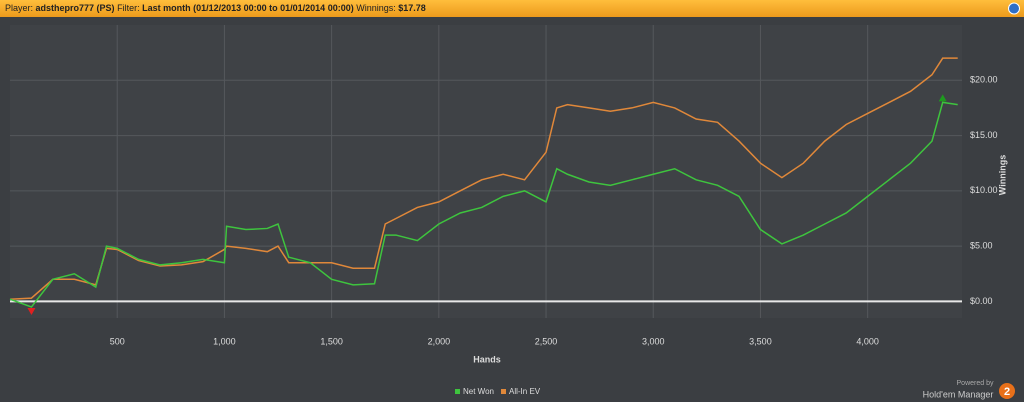 The width and height of the screenshot is (1024, 402). I want to click on header-bar, so click(512, 8).